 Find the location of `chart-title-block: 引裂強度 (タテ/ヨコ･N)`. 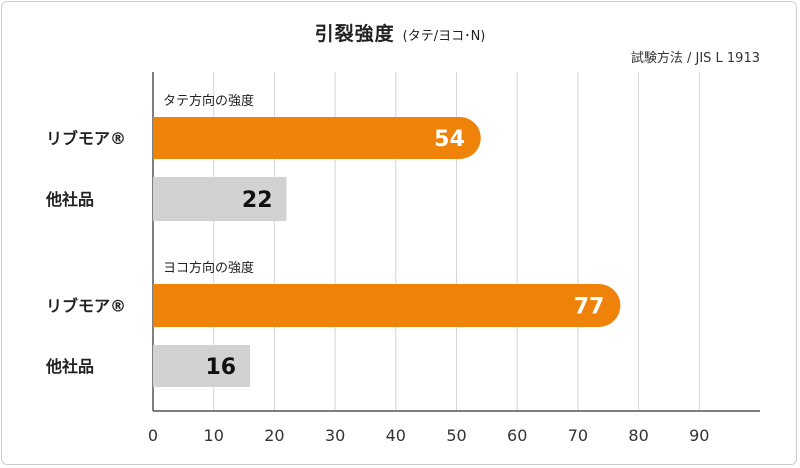

chart-title-block: 引裂強度 (タテ/ヨコ･N) is located at coordinates (400, 32).